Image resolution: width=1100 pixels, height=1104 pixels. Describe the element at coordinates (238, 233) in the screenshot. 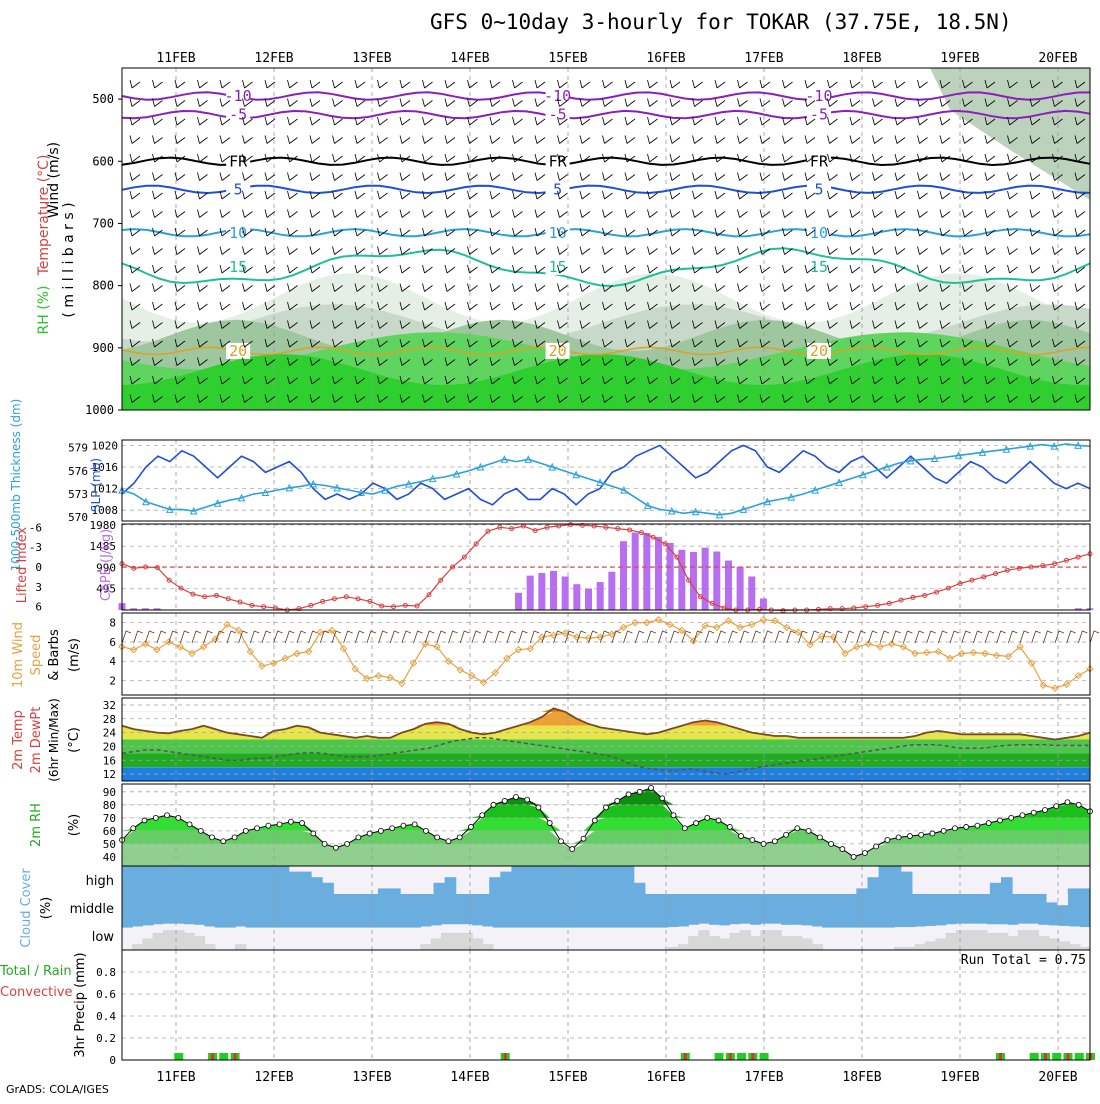

I see `contour-label: 10` at that location.